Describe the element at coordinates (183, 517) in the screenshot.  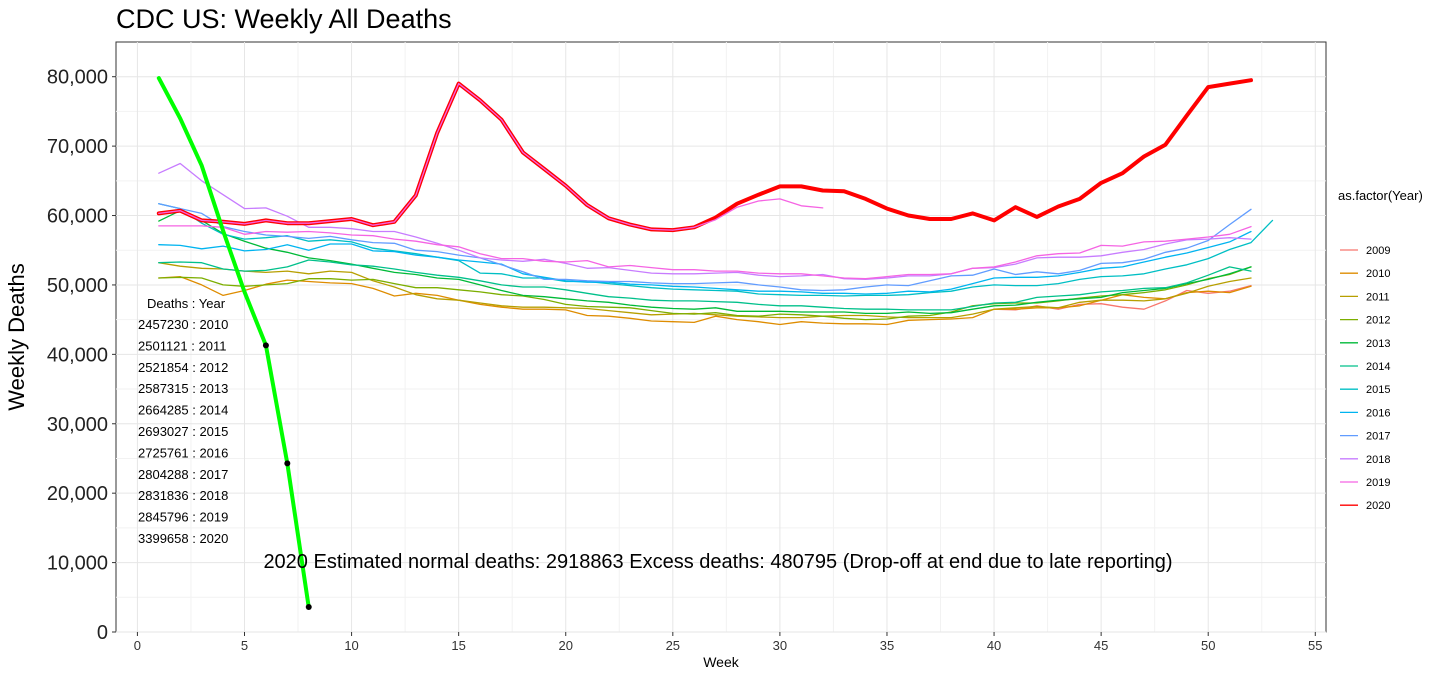
I see `table-row: 2845796 : 2019` at that location.